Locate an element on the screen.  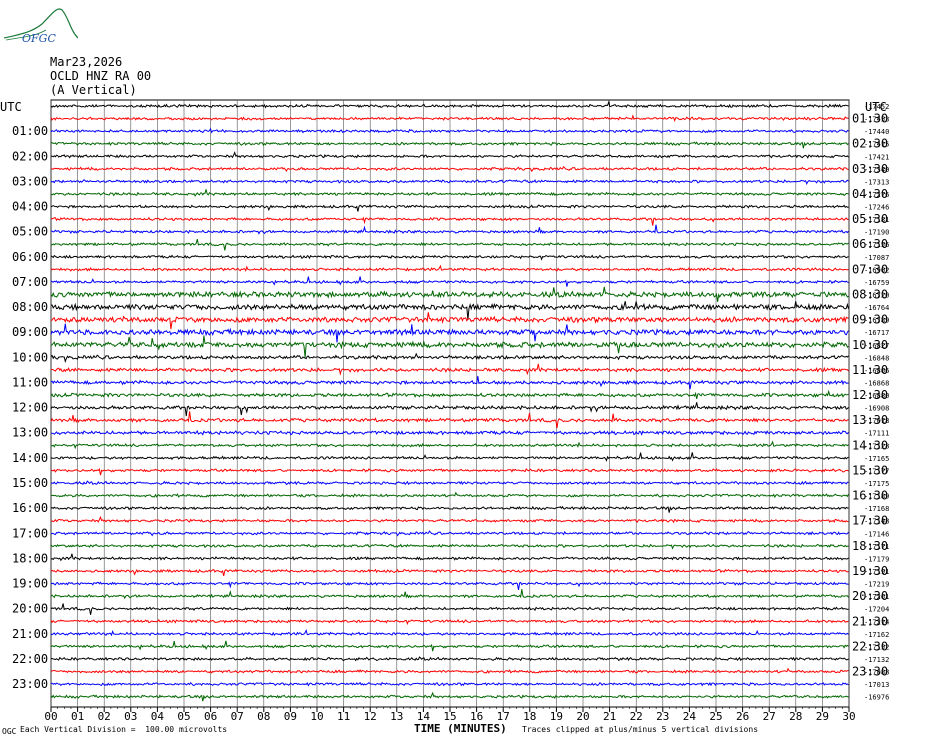
x-tick-label: 13 is located at coordinates (396, 716).